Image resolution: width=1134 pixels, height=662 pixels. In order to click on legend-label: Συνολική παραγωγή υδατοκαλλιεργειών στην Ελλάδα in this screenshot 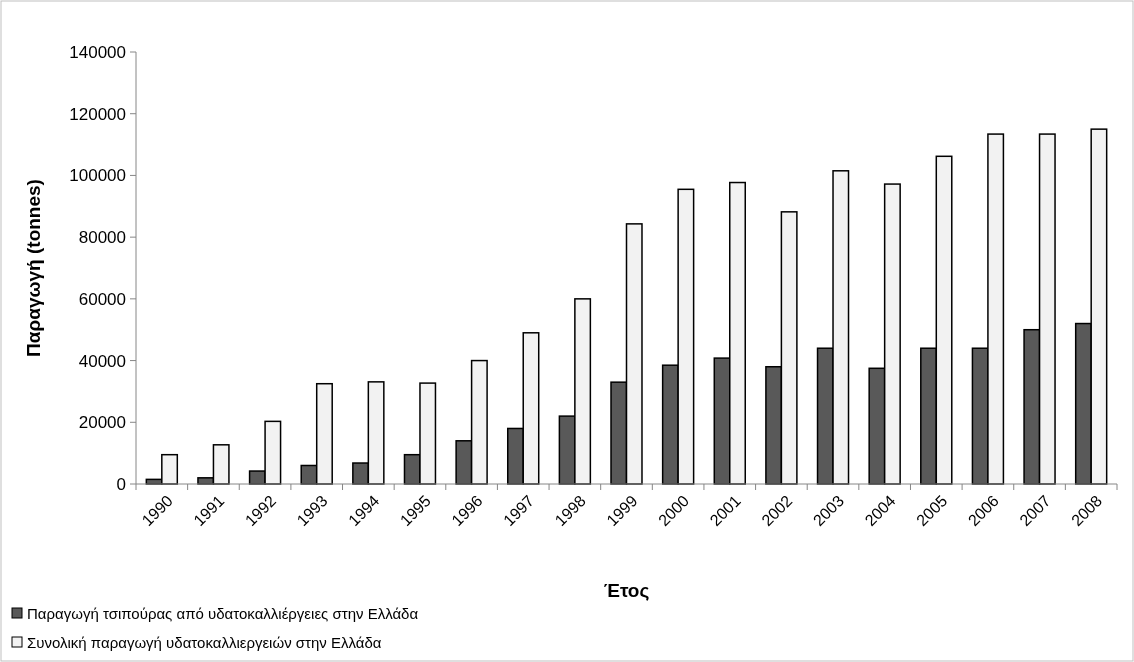, I will do `click(204, 643)`.